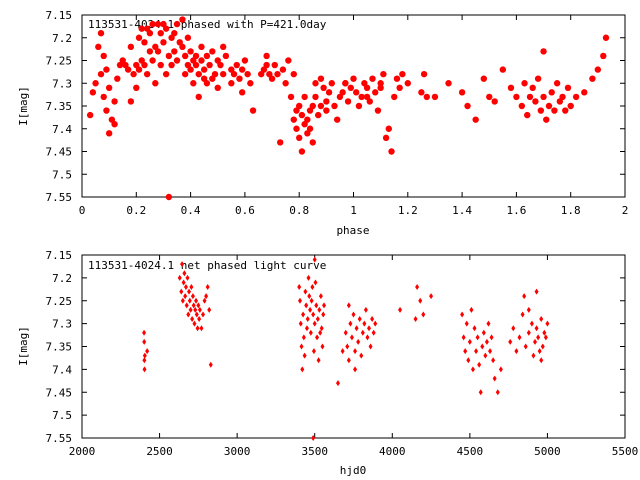 Image resolution: width=640 pixels, height=480 pixels. Describe the element at coordinates (23, 346) in the screenshot. I see `net-y-axis-label: I[mag]` at that location.